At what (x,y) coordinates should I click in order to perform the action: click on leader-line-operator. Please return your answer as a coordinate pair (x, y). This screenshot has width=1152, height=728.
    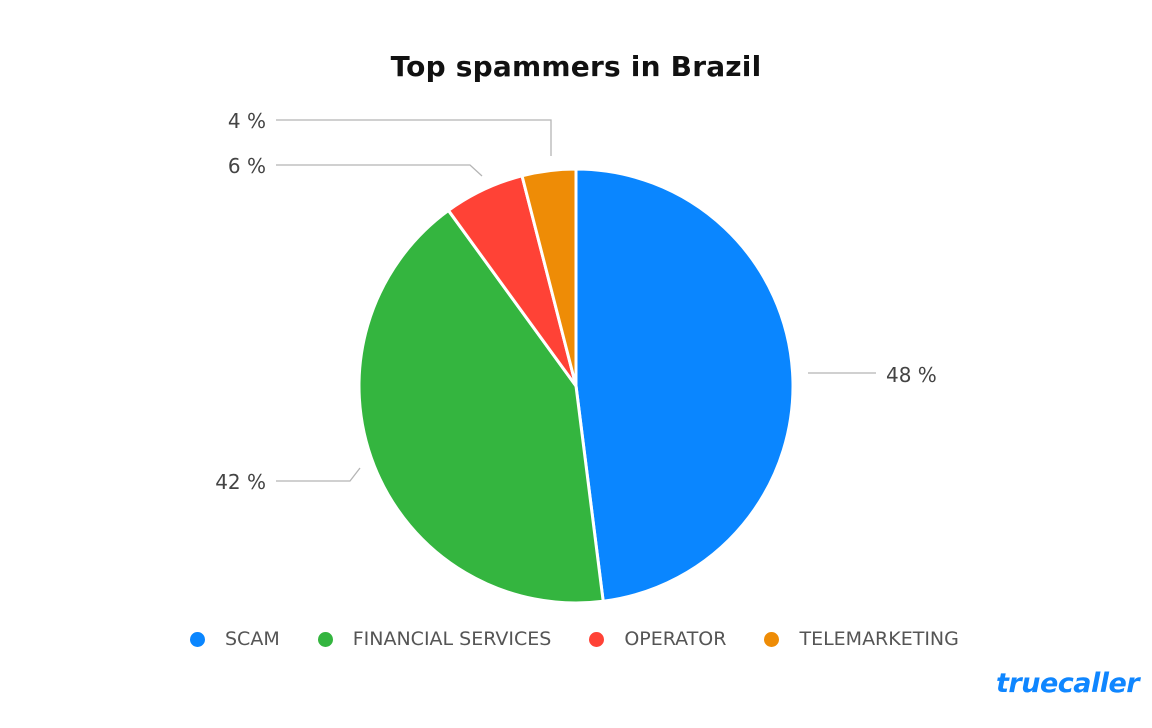
    Looking at the image, I should click on (379, 170).